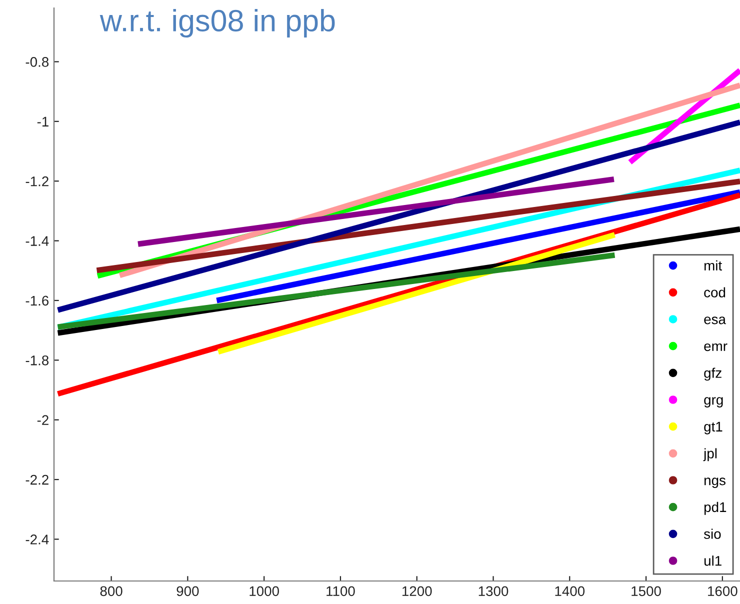 The image size is (740, 604). What do you see at coordinates (340, 591) in the screenshot?
I see `x-tick-label: 1100` at bounding box center [340, 591].